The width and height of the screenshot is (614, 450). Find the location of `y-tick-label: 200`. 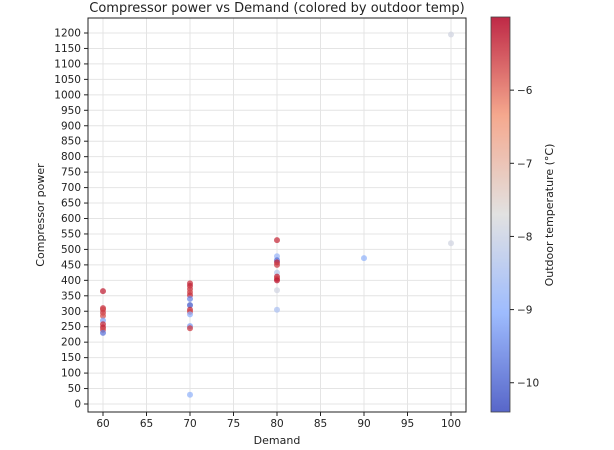

y-tick-label: 200 is located at coordinates (71, 343).